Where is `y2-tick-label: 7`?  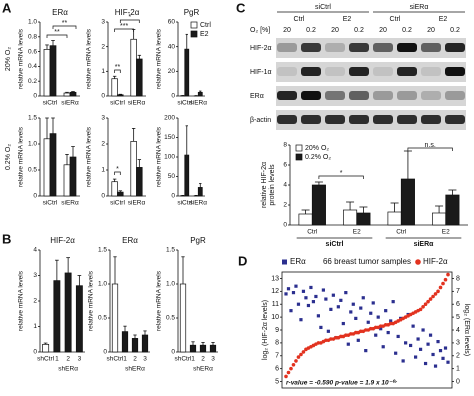 y2-tick-label: 7 is located at coordinates (458, 291).